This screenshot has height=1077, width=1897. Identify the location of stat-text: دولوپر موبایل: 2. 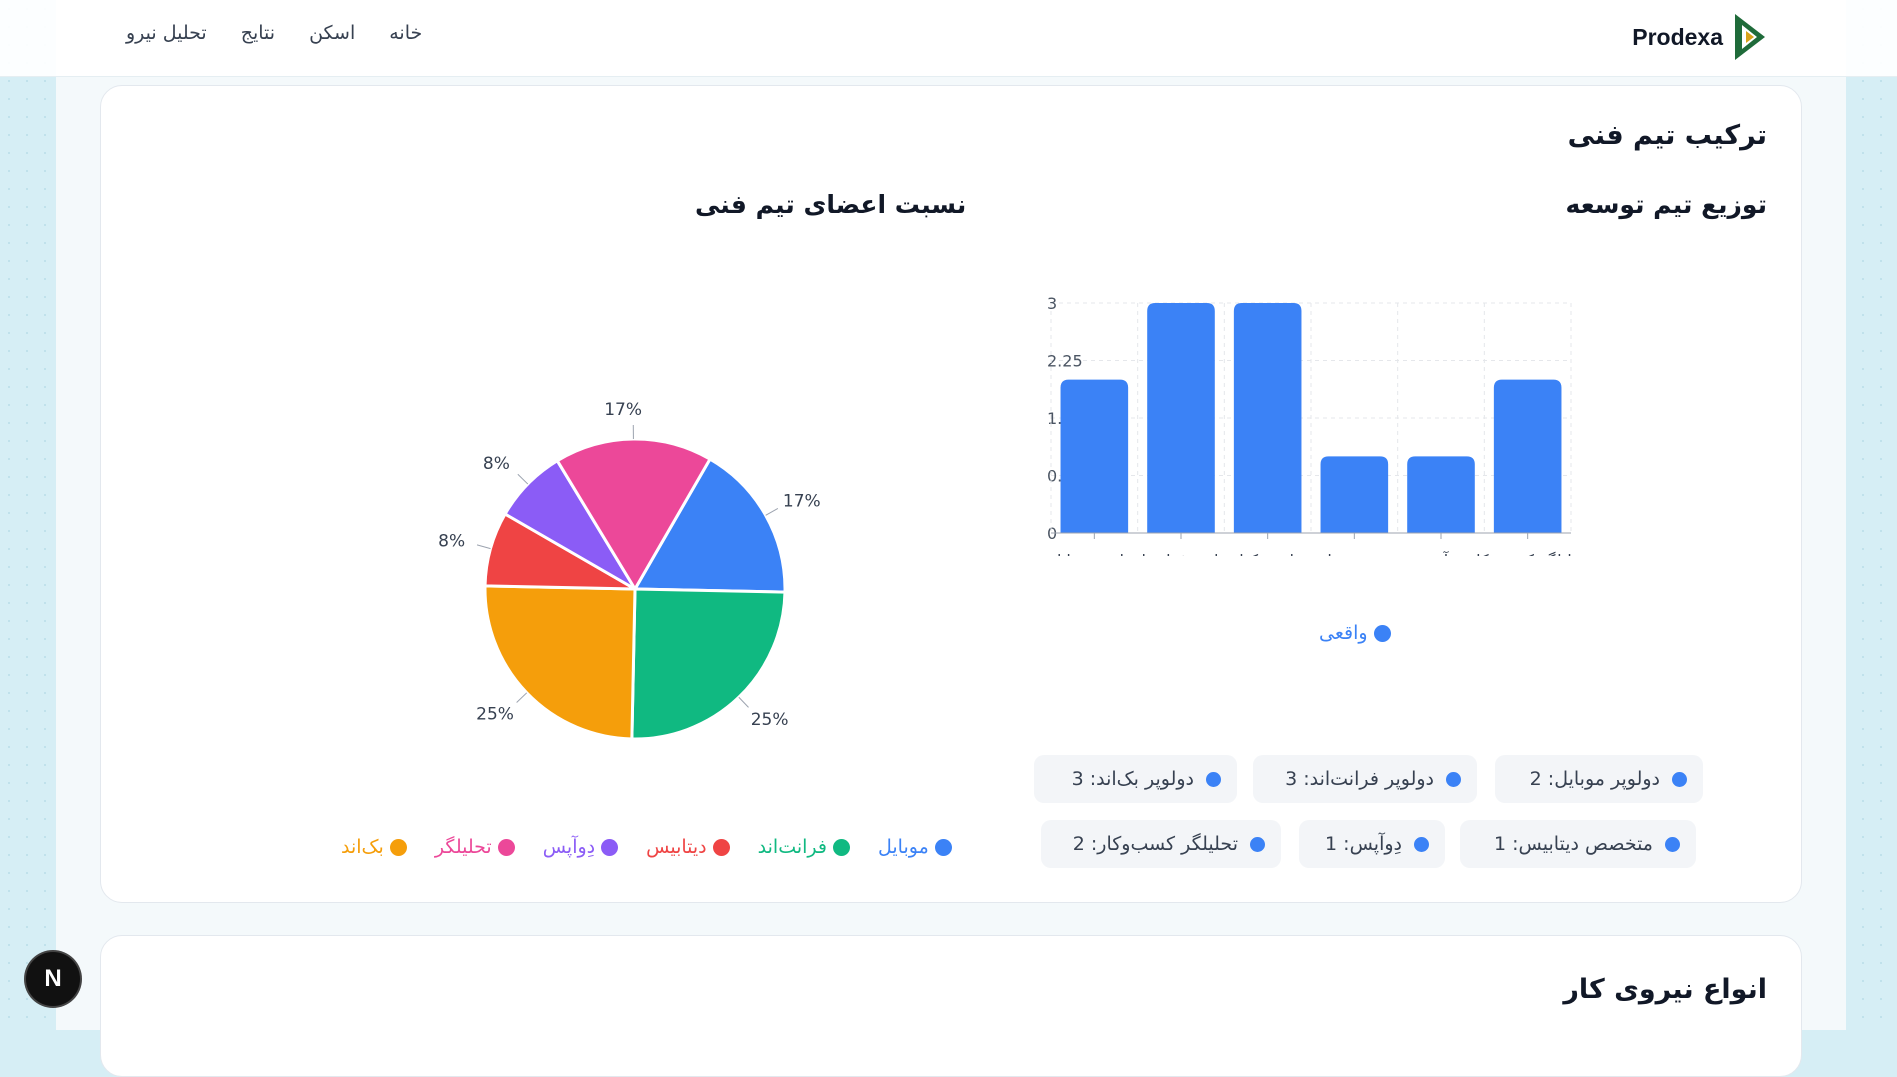
(1595, 779).